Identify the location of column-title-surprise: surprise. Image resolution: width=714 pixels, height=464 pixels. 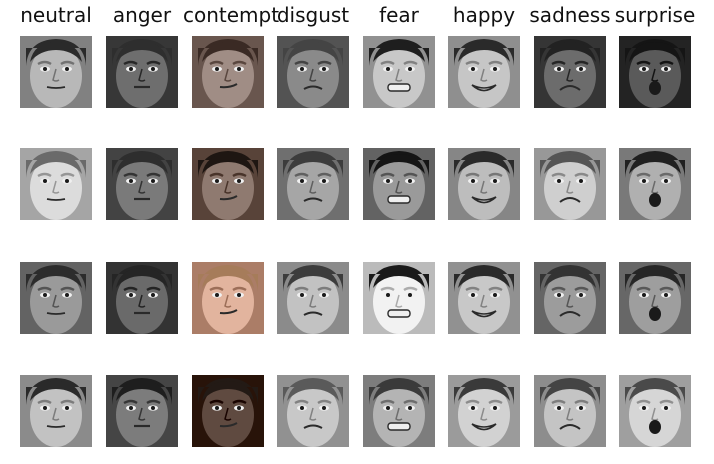
(655, 15).